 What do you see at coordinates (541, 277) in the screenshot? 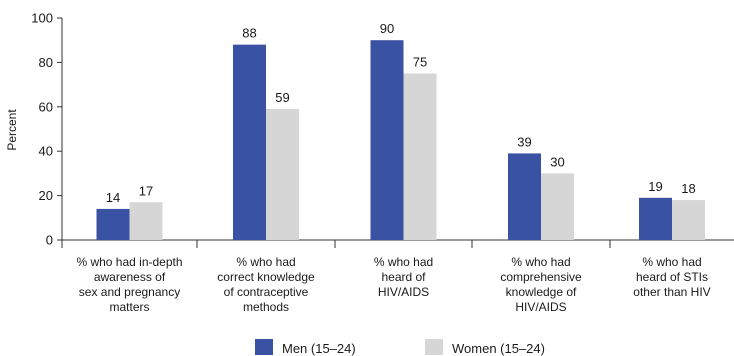
I see `category-label-line: comprehensive` at bounding box center [541, 277].